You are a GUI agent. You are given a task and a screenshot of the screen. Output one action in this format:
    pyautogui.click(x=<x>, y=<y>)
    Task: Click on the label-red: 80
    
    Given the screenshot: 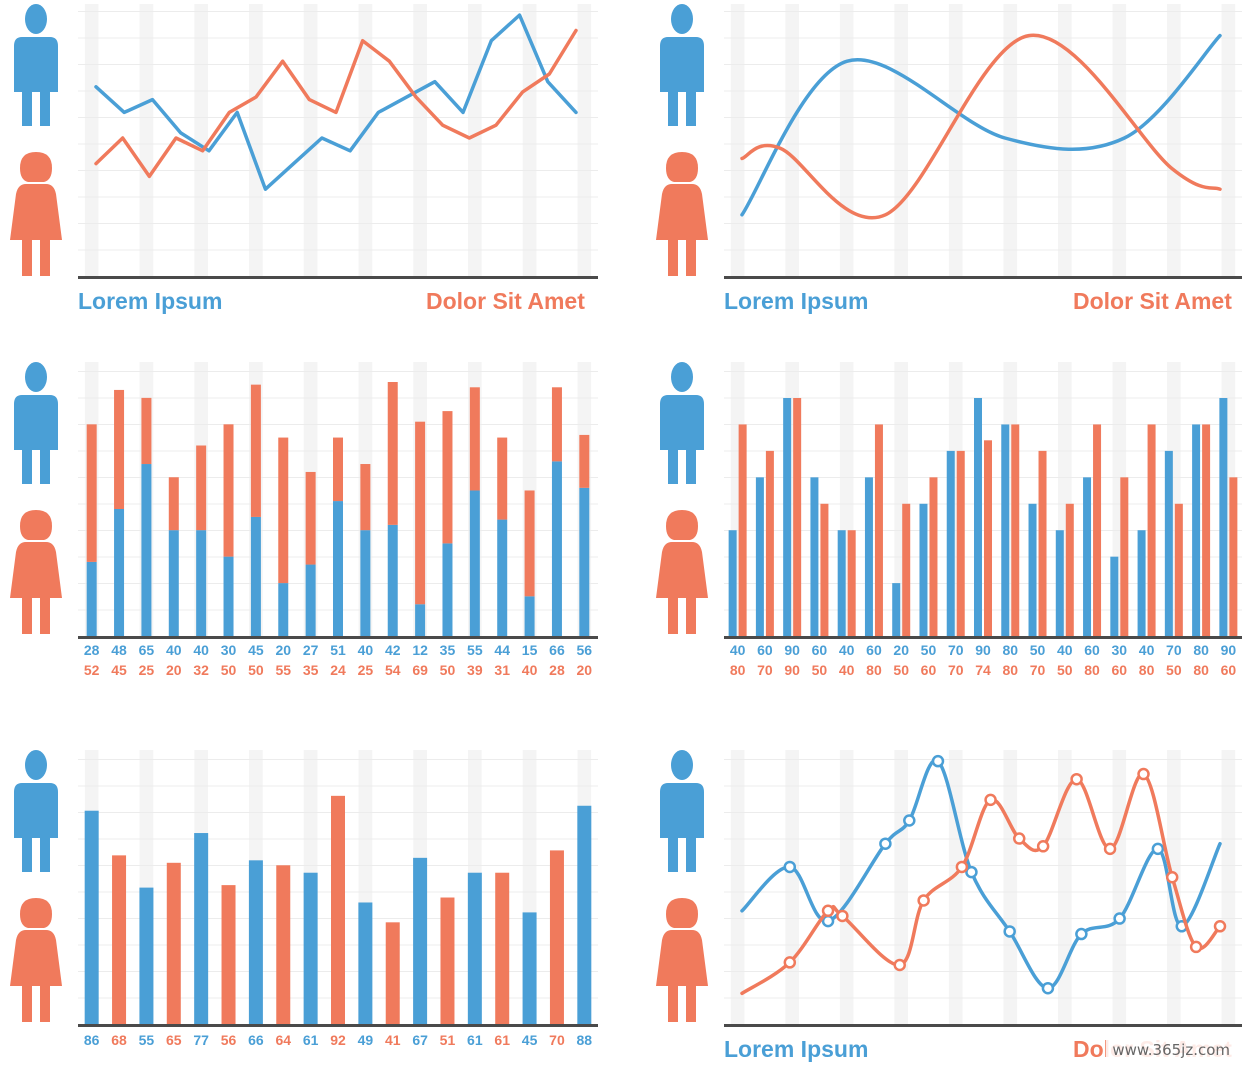 What is the action you would take?
    pyautogui.click(x=1010, y=670)
    